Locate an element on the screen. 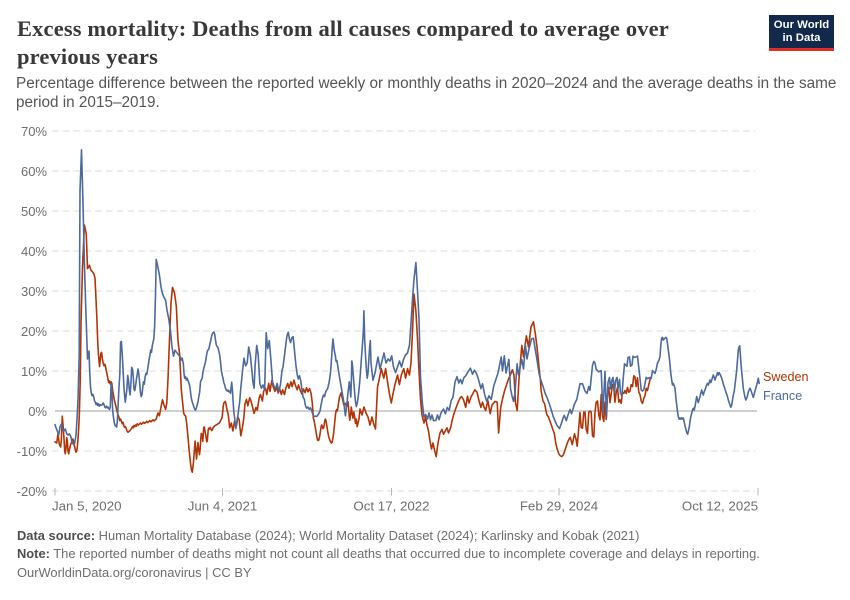  svg-text: Oct 12, 2025 is located at coordinates (720, 506).